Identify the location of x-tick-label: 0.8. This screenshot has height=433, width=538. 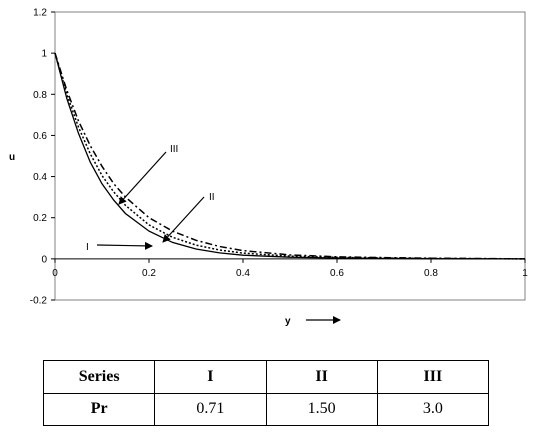
(431, 273).